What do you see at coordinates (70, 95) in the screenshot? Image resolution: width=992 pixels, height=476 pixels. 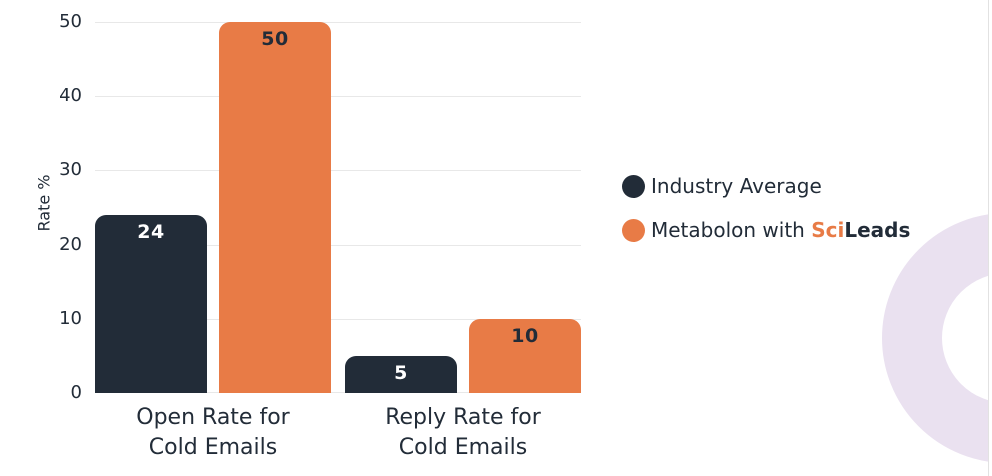 I see `y-tick-label: 40` at bounding box center [70, 95].